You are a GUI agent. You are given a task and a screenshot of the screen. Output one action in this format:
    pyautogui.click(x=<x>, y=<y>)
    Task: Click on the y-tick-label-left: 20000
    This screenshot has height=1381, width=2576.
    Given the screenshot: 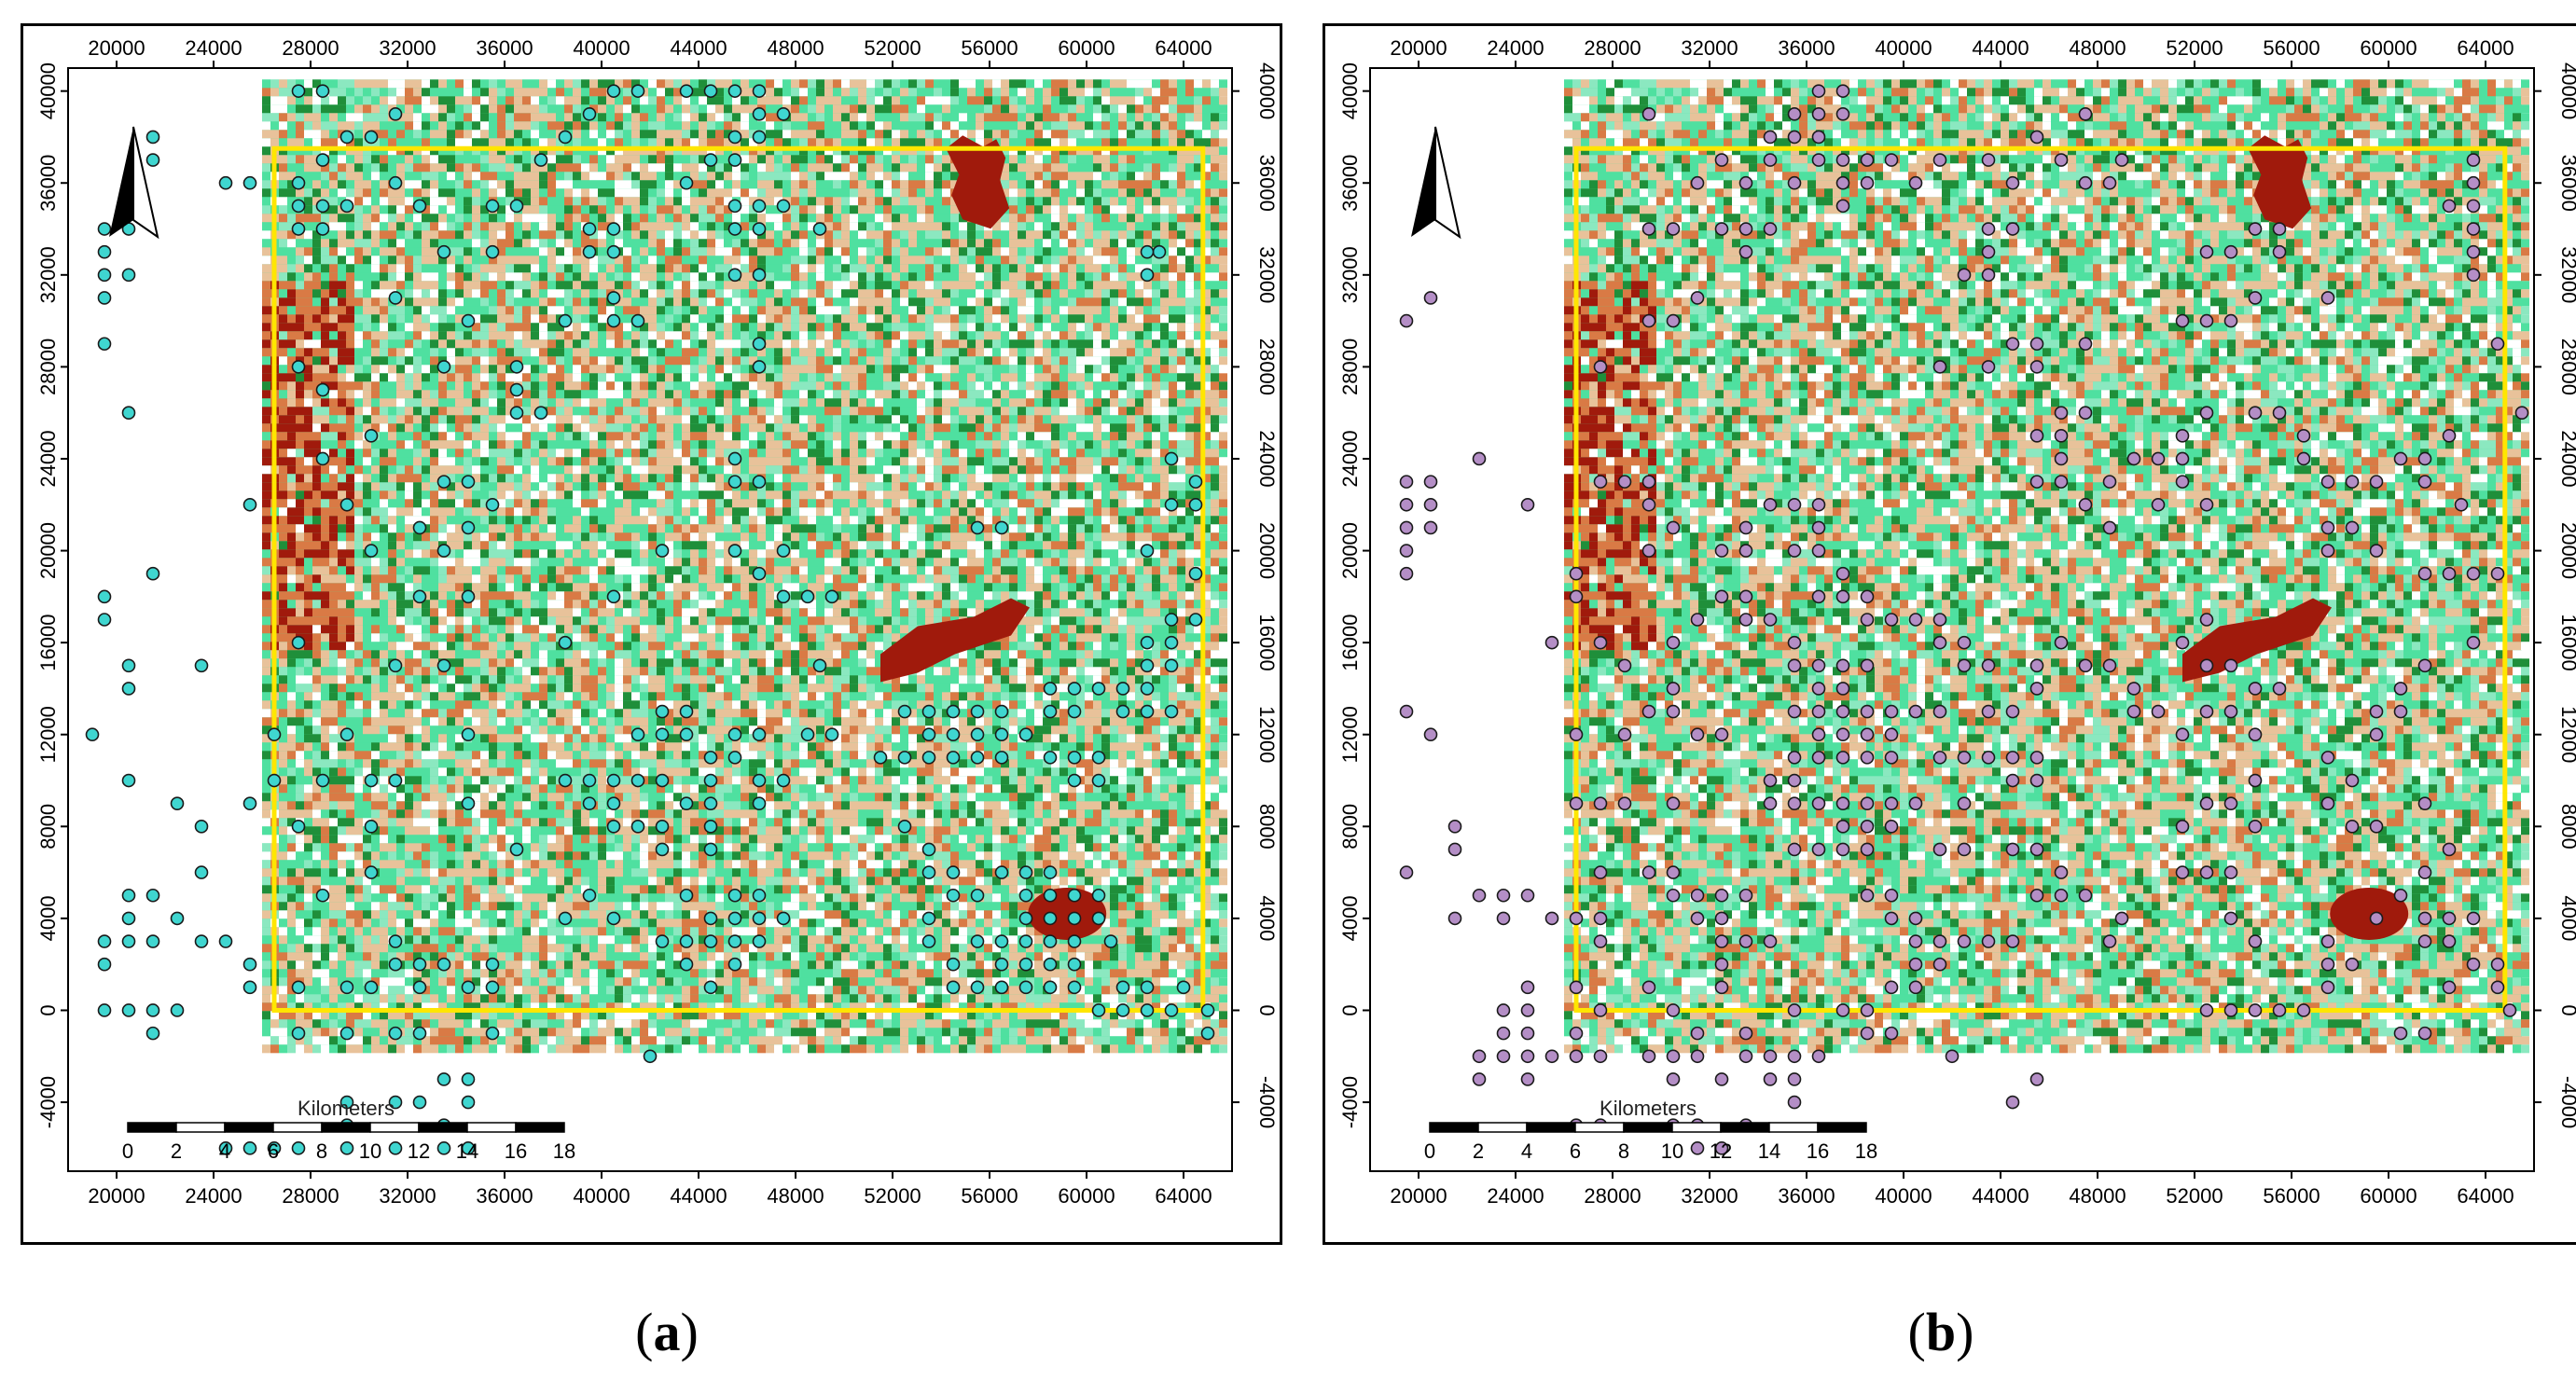 What is the action you would take?
    pyautogui.click(x=1350, y=550)
    